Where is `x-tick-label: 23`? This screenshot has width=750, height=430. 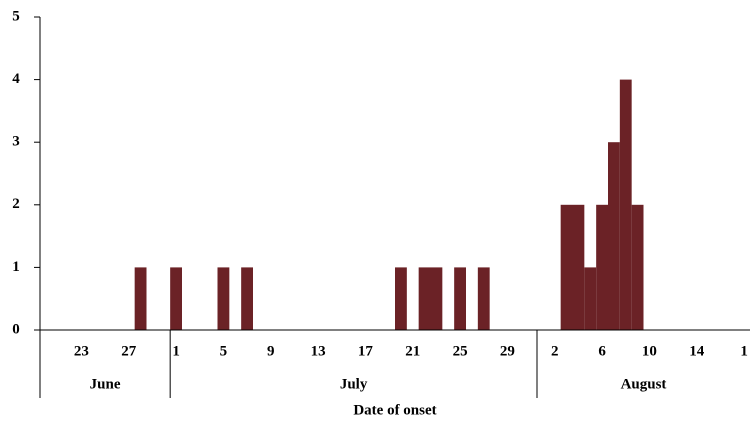
x-tick-label: 23 is located at coordinates (81, 351).